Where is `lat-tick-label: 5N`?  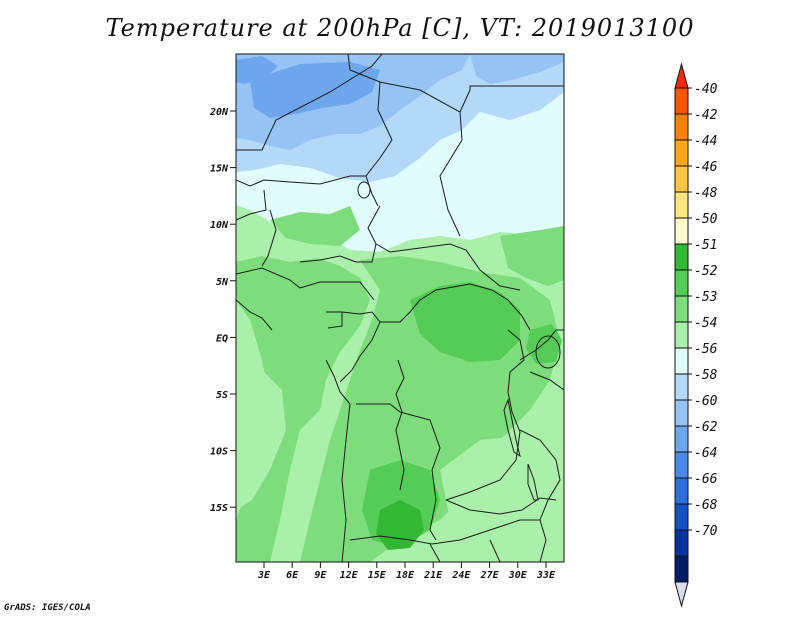 lat-tick-label: 5N is located at coordinates (222, 282).